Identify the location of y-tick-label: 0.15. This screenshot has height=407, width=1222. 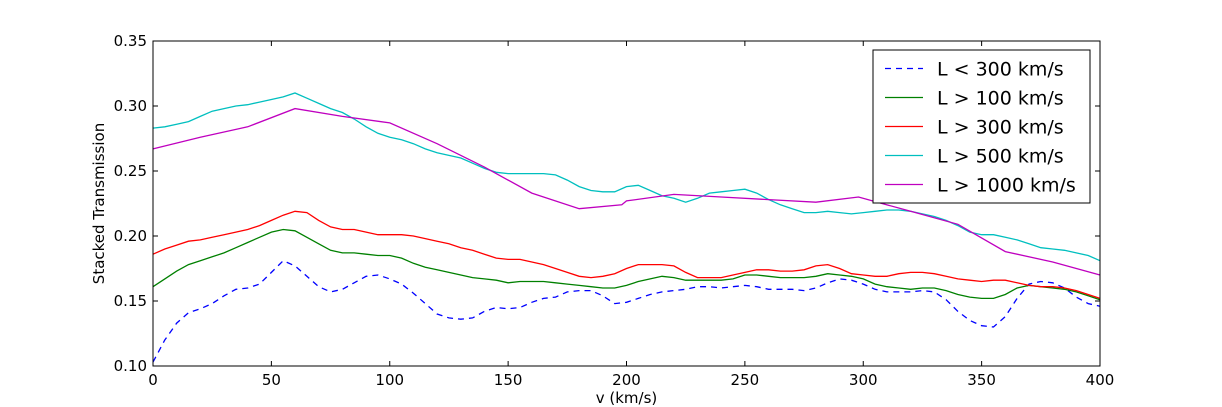
(130, 301).